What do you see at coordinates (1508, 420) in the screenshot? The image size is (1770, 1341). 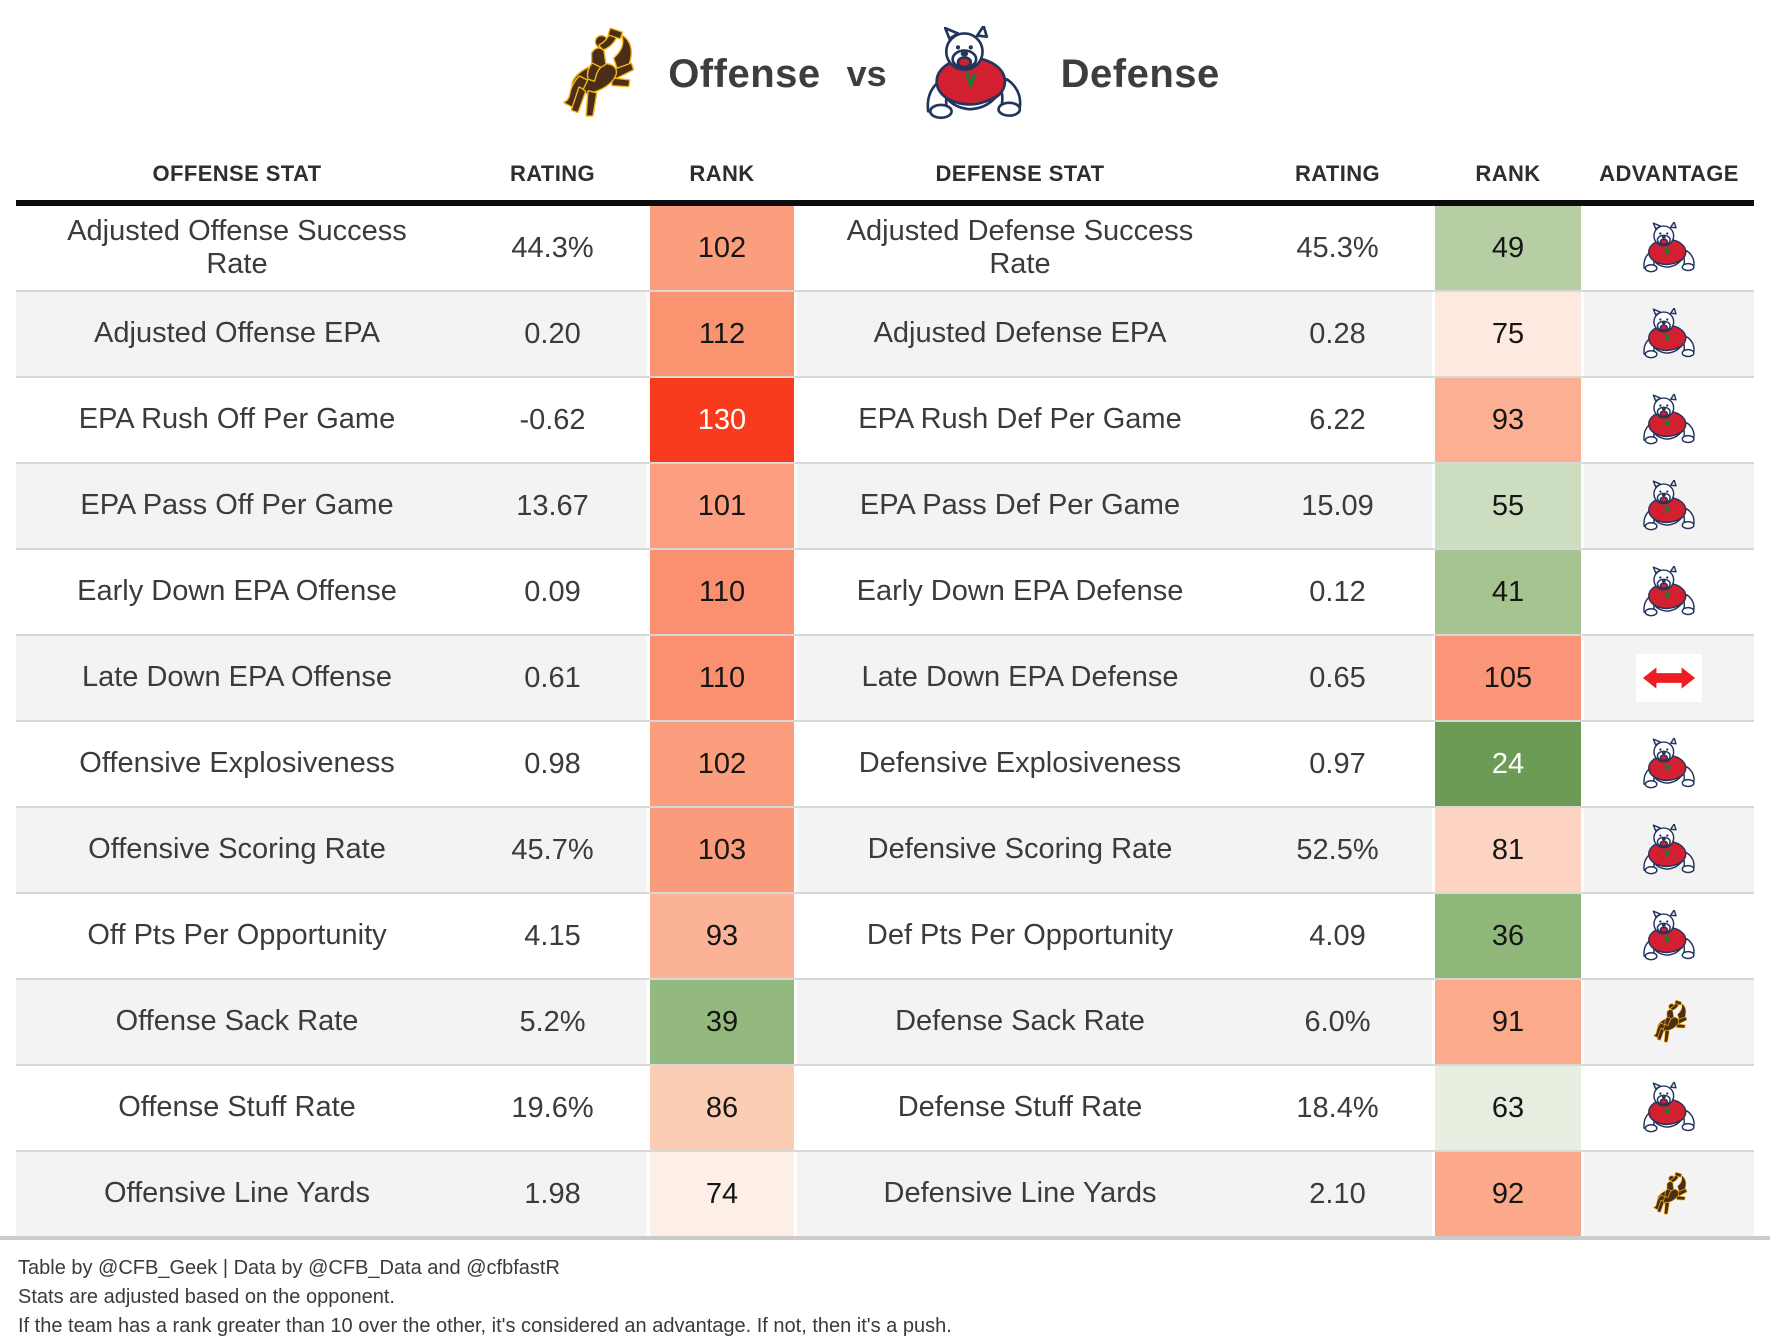 I see `defense-rank-cell: 93` at bounding box center [1508, 420].